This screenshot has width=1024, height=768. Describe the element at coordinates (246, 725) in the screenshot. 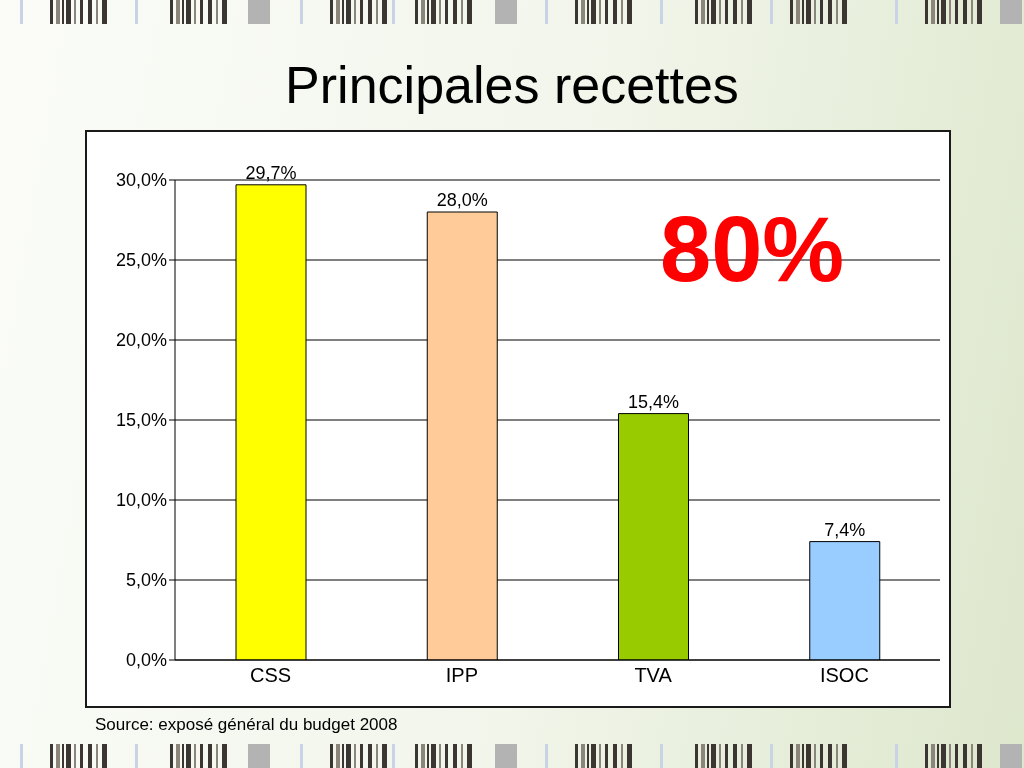

I see `source-note: Source: exposé général du budget 2008` at that location.